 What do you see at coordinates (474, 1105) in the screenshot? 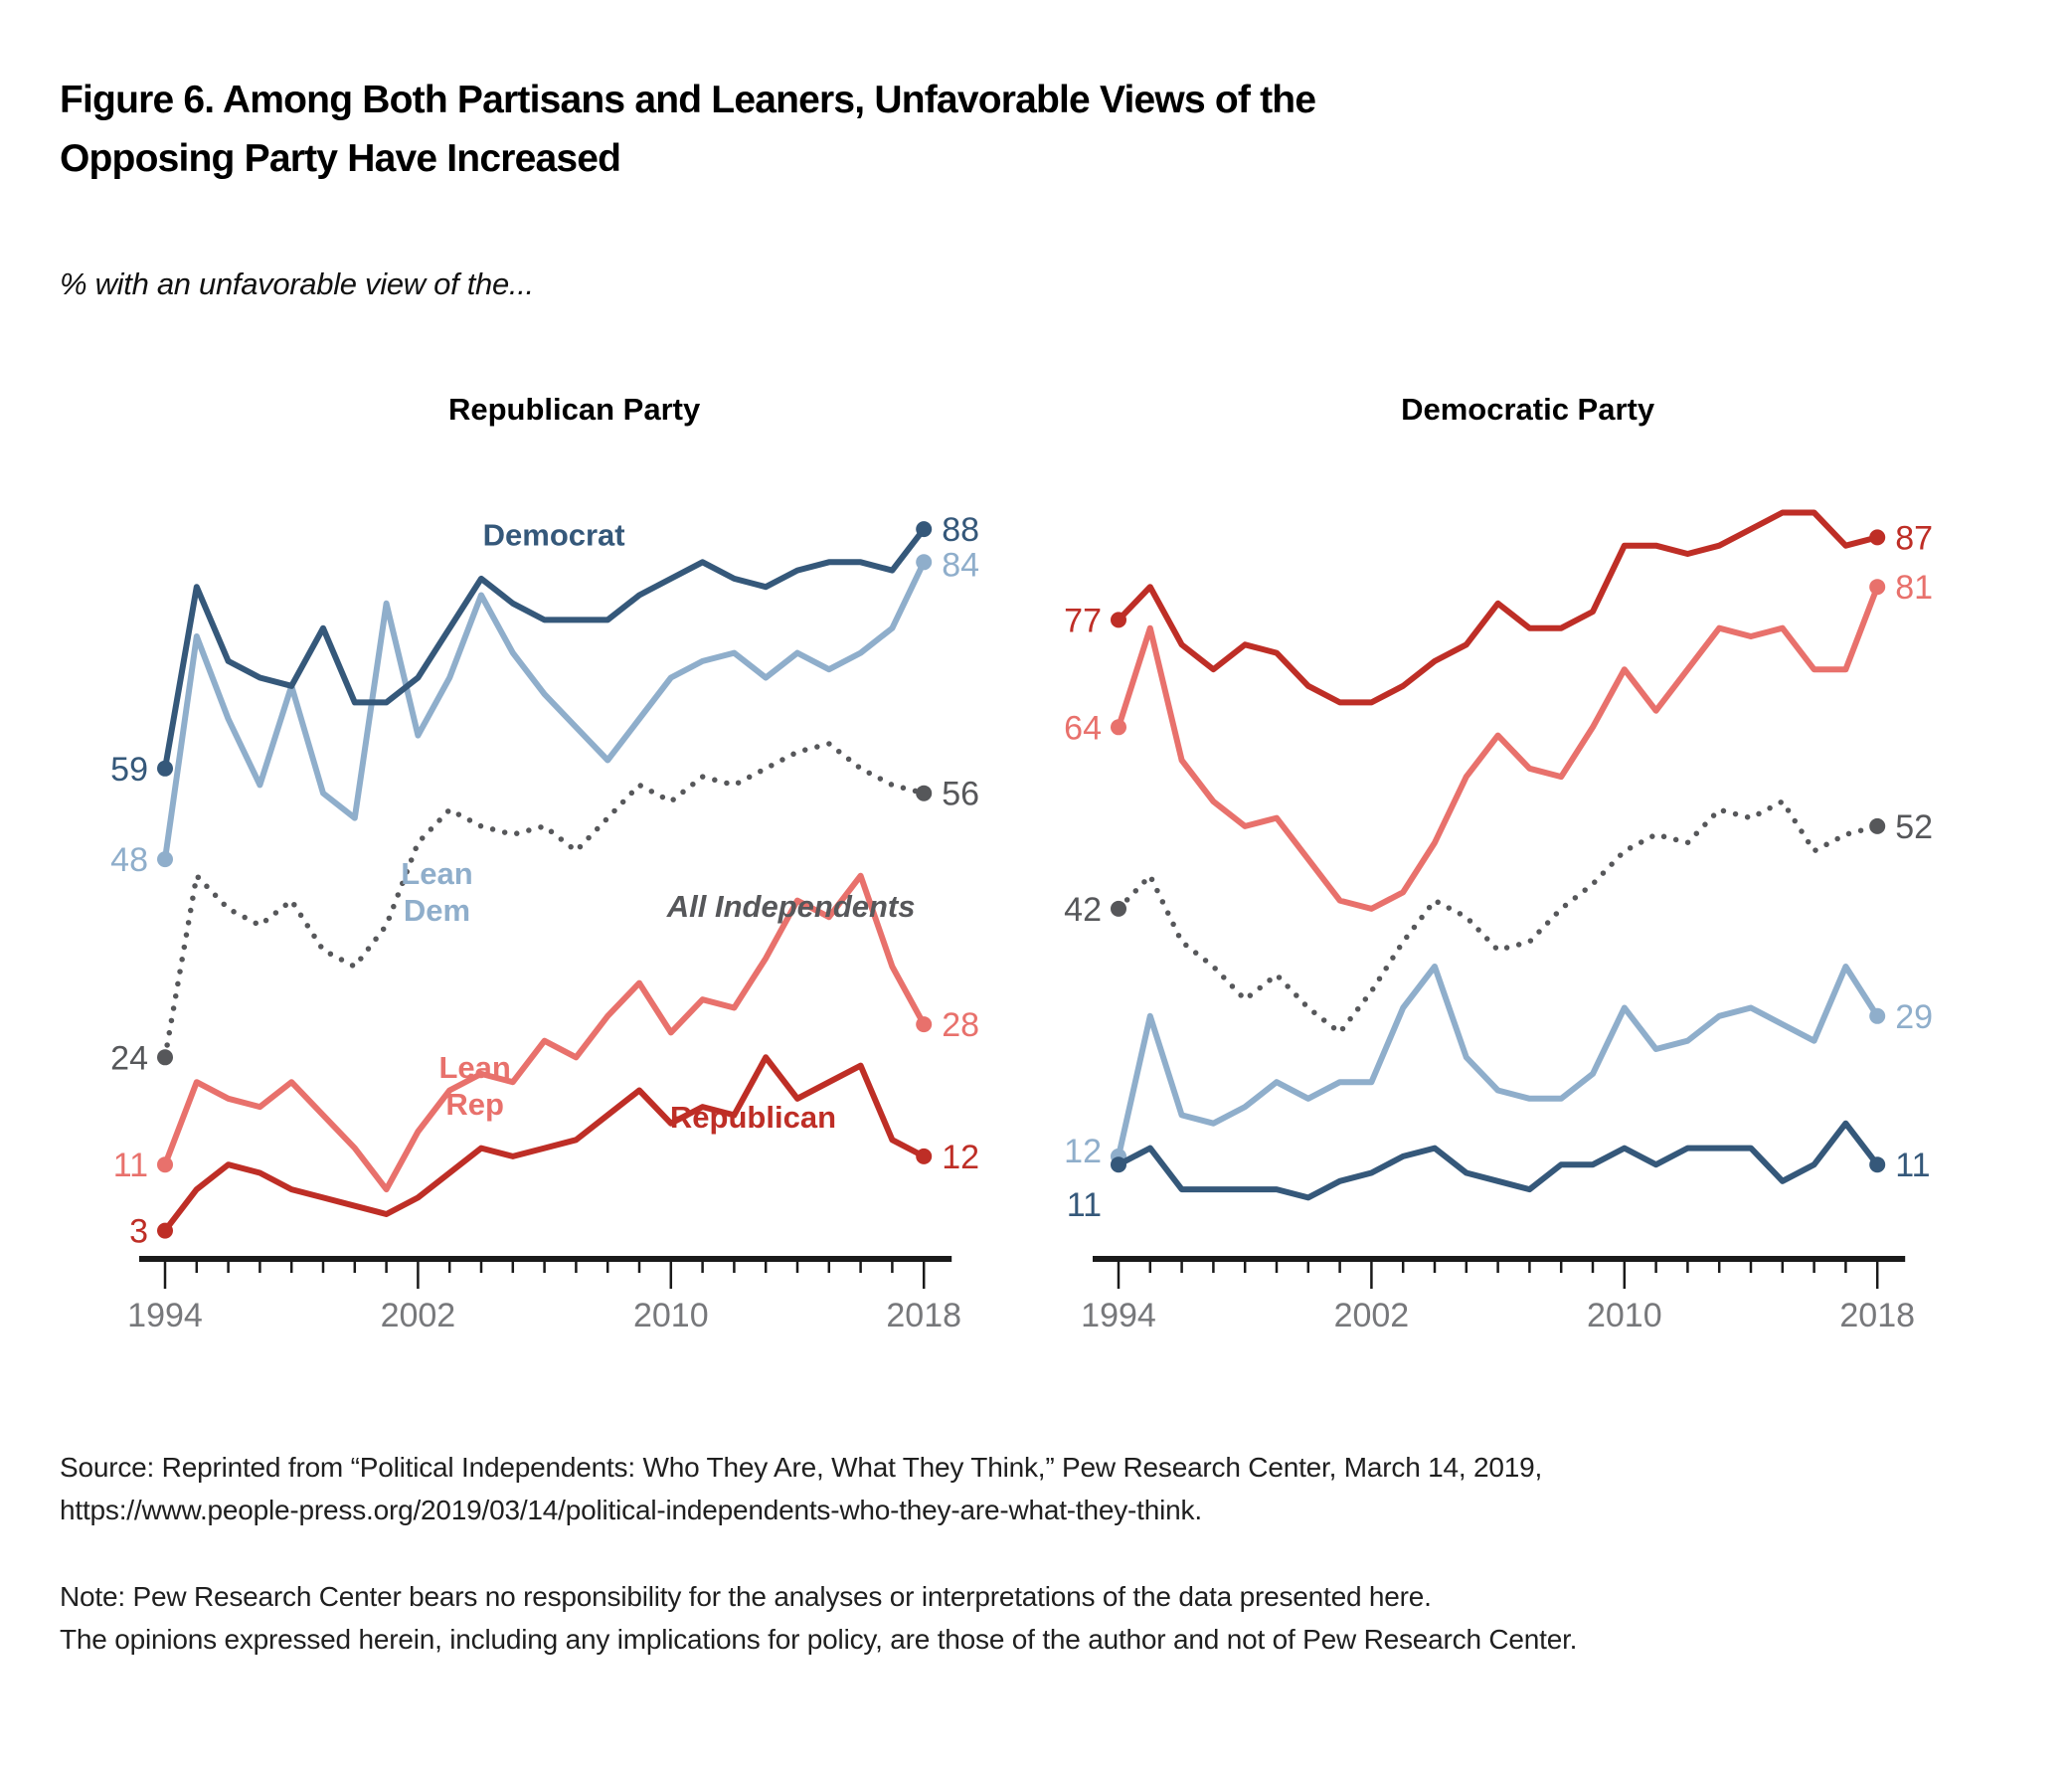
I see `series-label-rep: Rep` at bounding box center [474, 1105].